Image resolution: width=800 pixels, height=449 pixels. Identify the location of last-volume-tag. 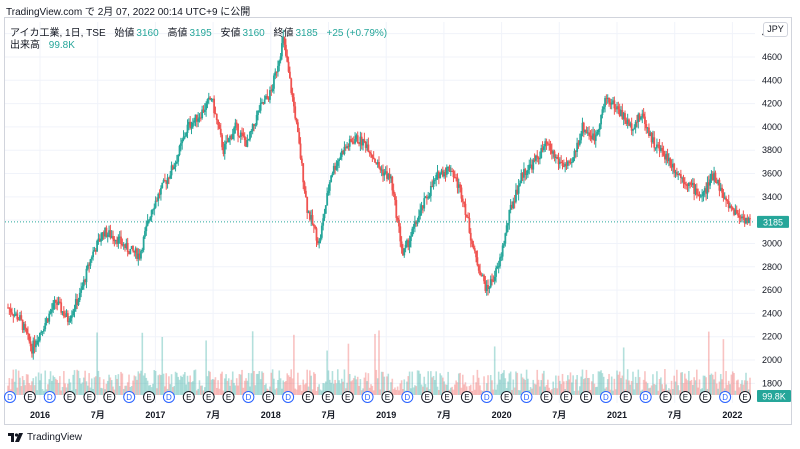
(774, 396).